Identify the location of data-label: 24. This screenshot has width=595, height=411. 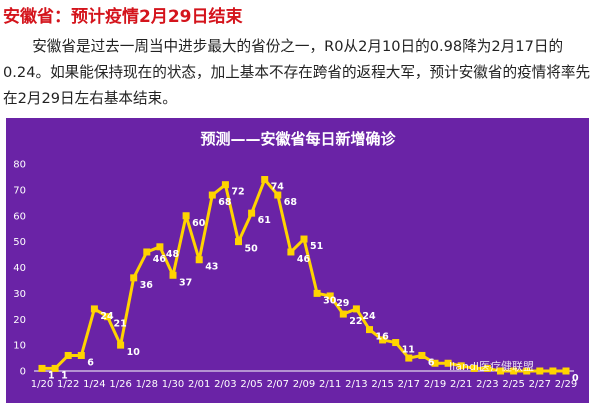
(107, 316).